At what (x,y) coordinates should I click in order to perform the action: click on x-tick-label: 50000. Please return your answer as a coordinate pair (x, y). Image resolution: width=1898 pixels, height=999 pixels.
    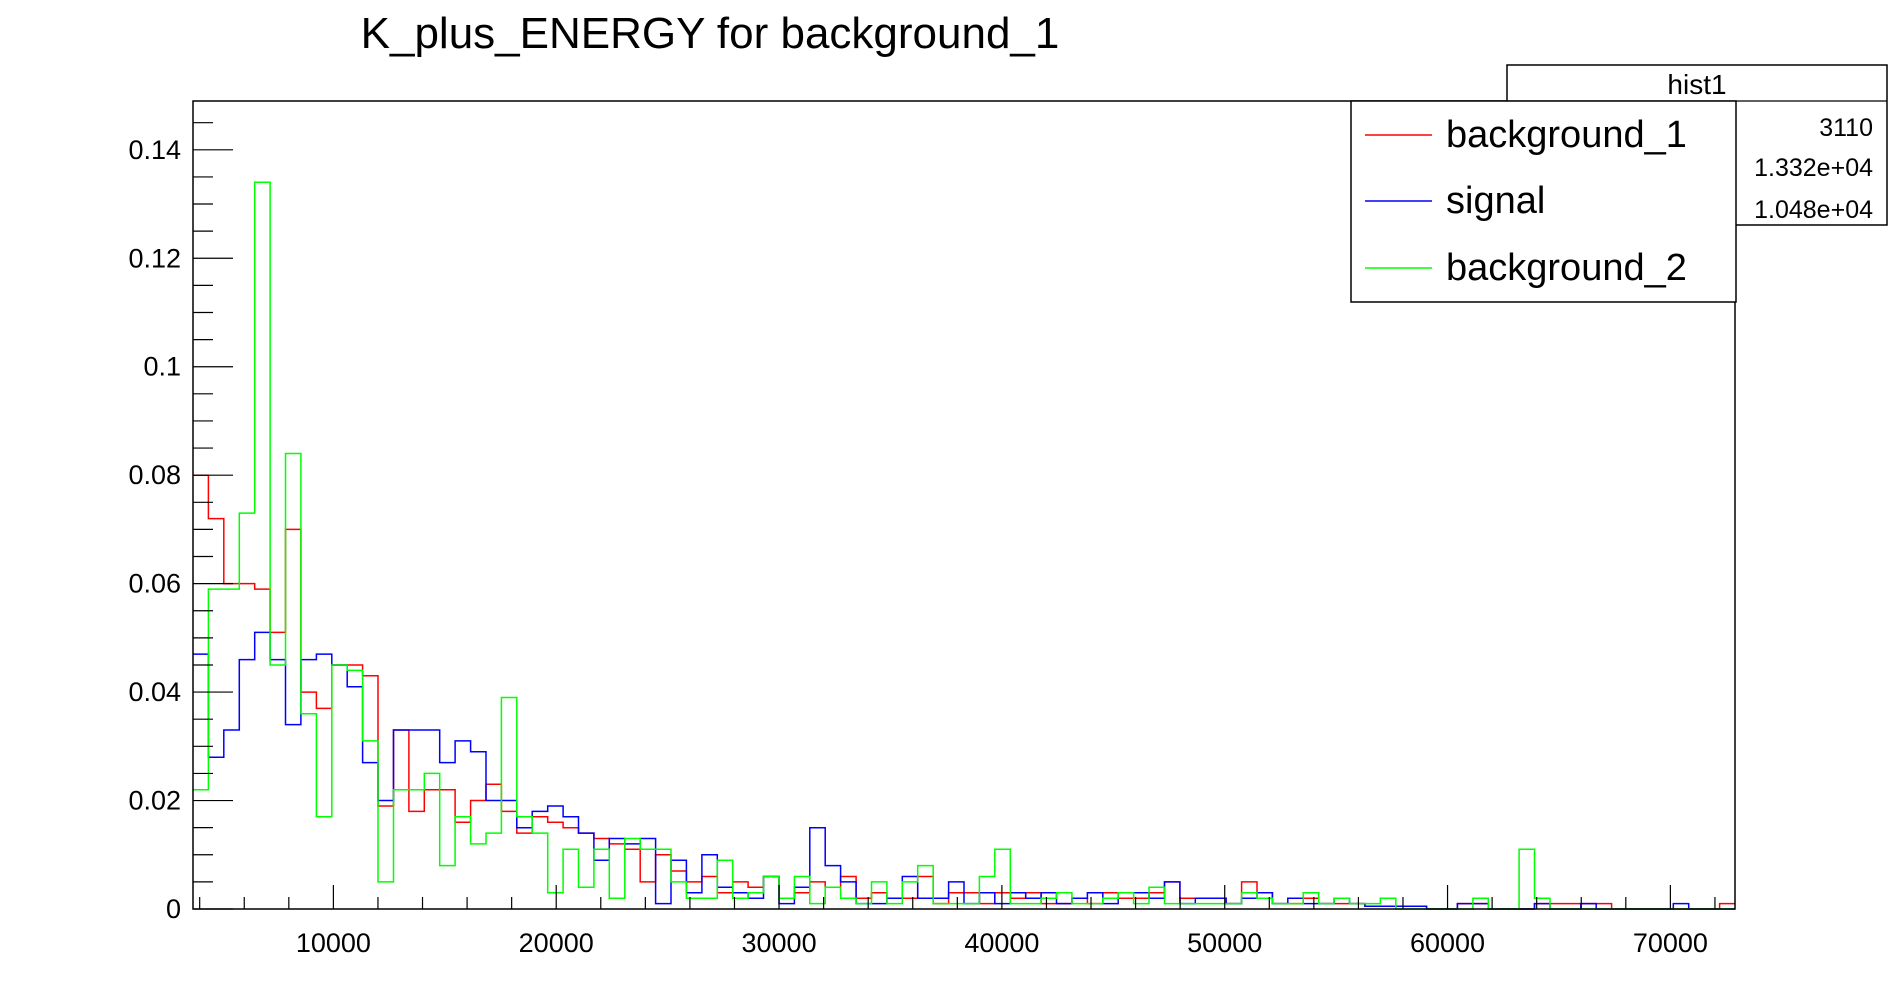
    Looking at the image, I should click on (1224, 943).